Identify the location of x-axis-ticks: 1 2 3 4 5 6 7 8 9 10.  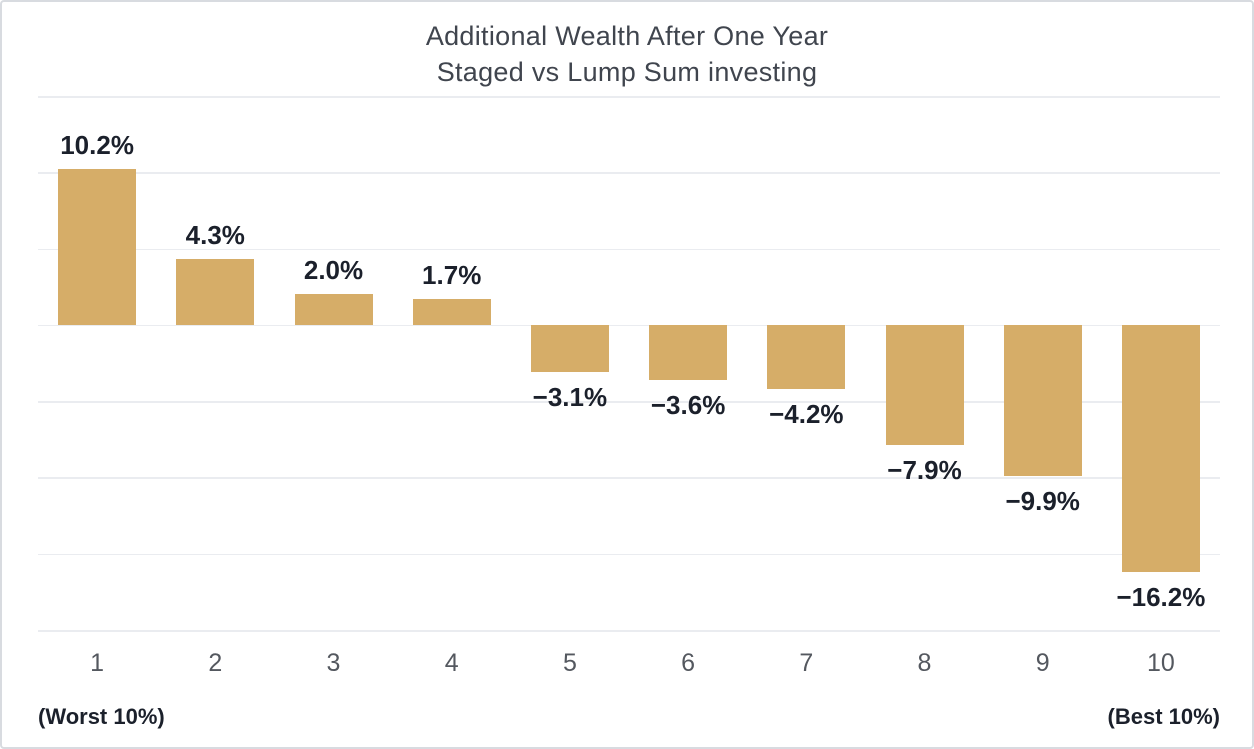
(629, 663).